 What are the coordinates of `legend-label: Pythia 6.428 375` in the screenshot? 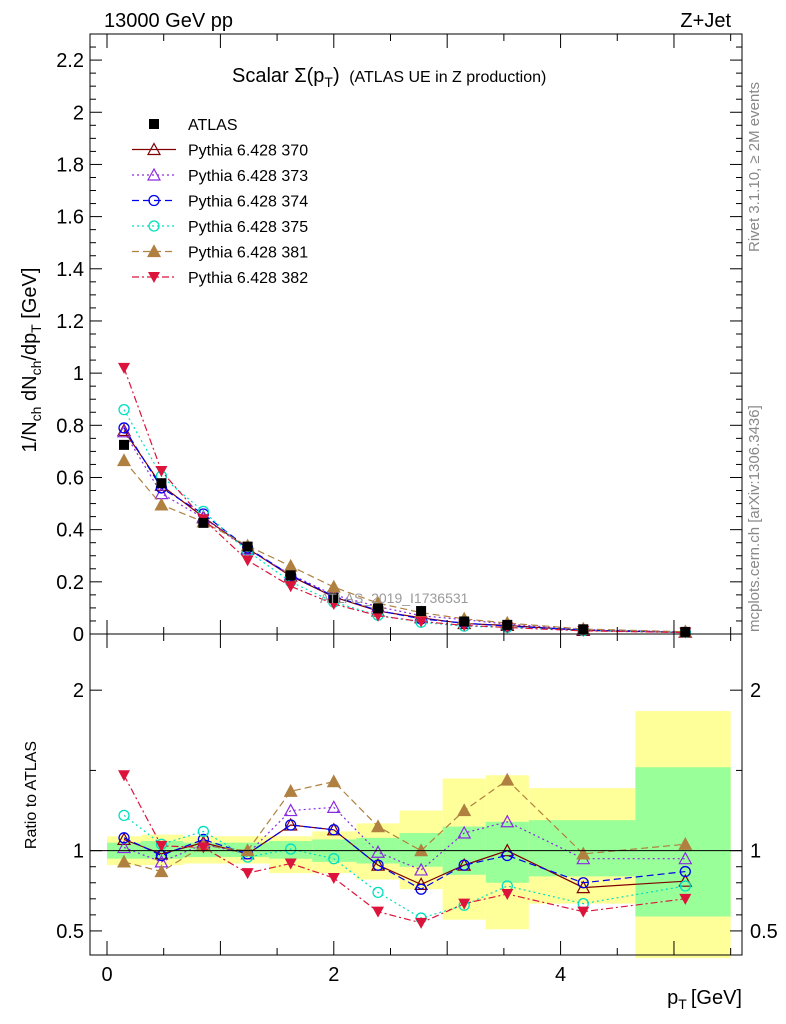 It's located at (248, 227).